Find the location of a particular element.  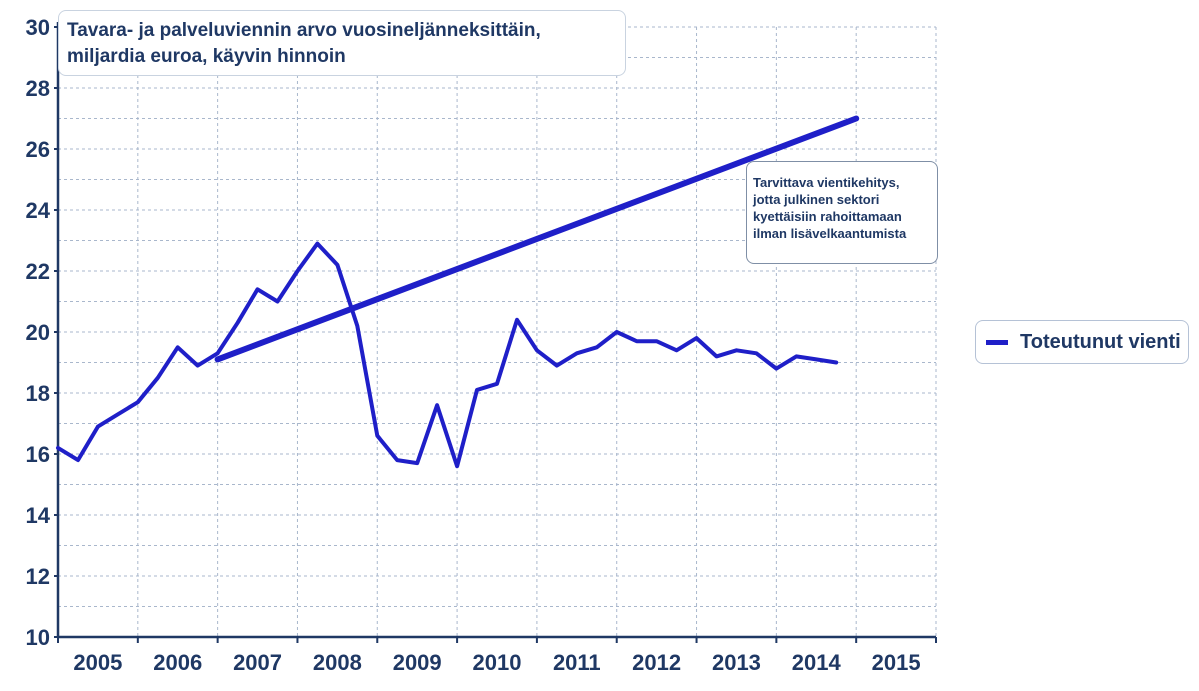

annotation-line-3: kyettäisiin rahoittamaan is located at coordinates (827, 216).